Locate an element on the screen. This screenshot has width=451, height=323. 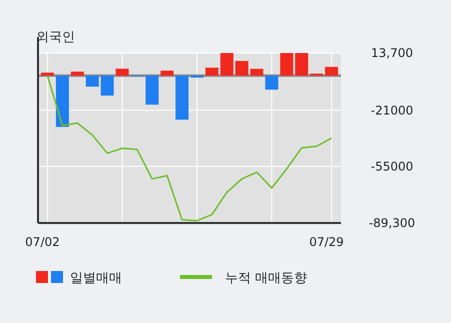
y-tick-label: -21000 is located at coordinates (392, 110).